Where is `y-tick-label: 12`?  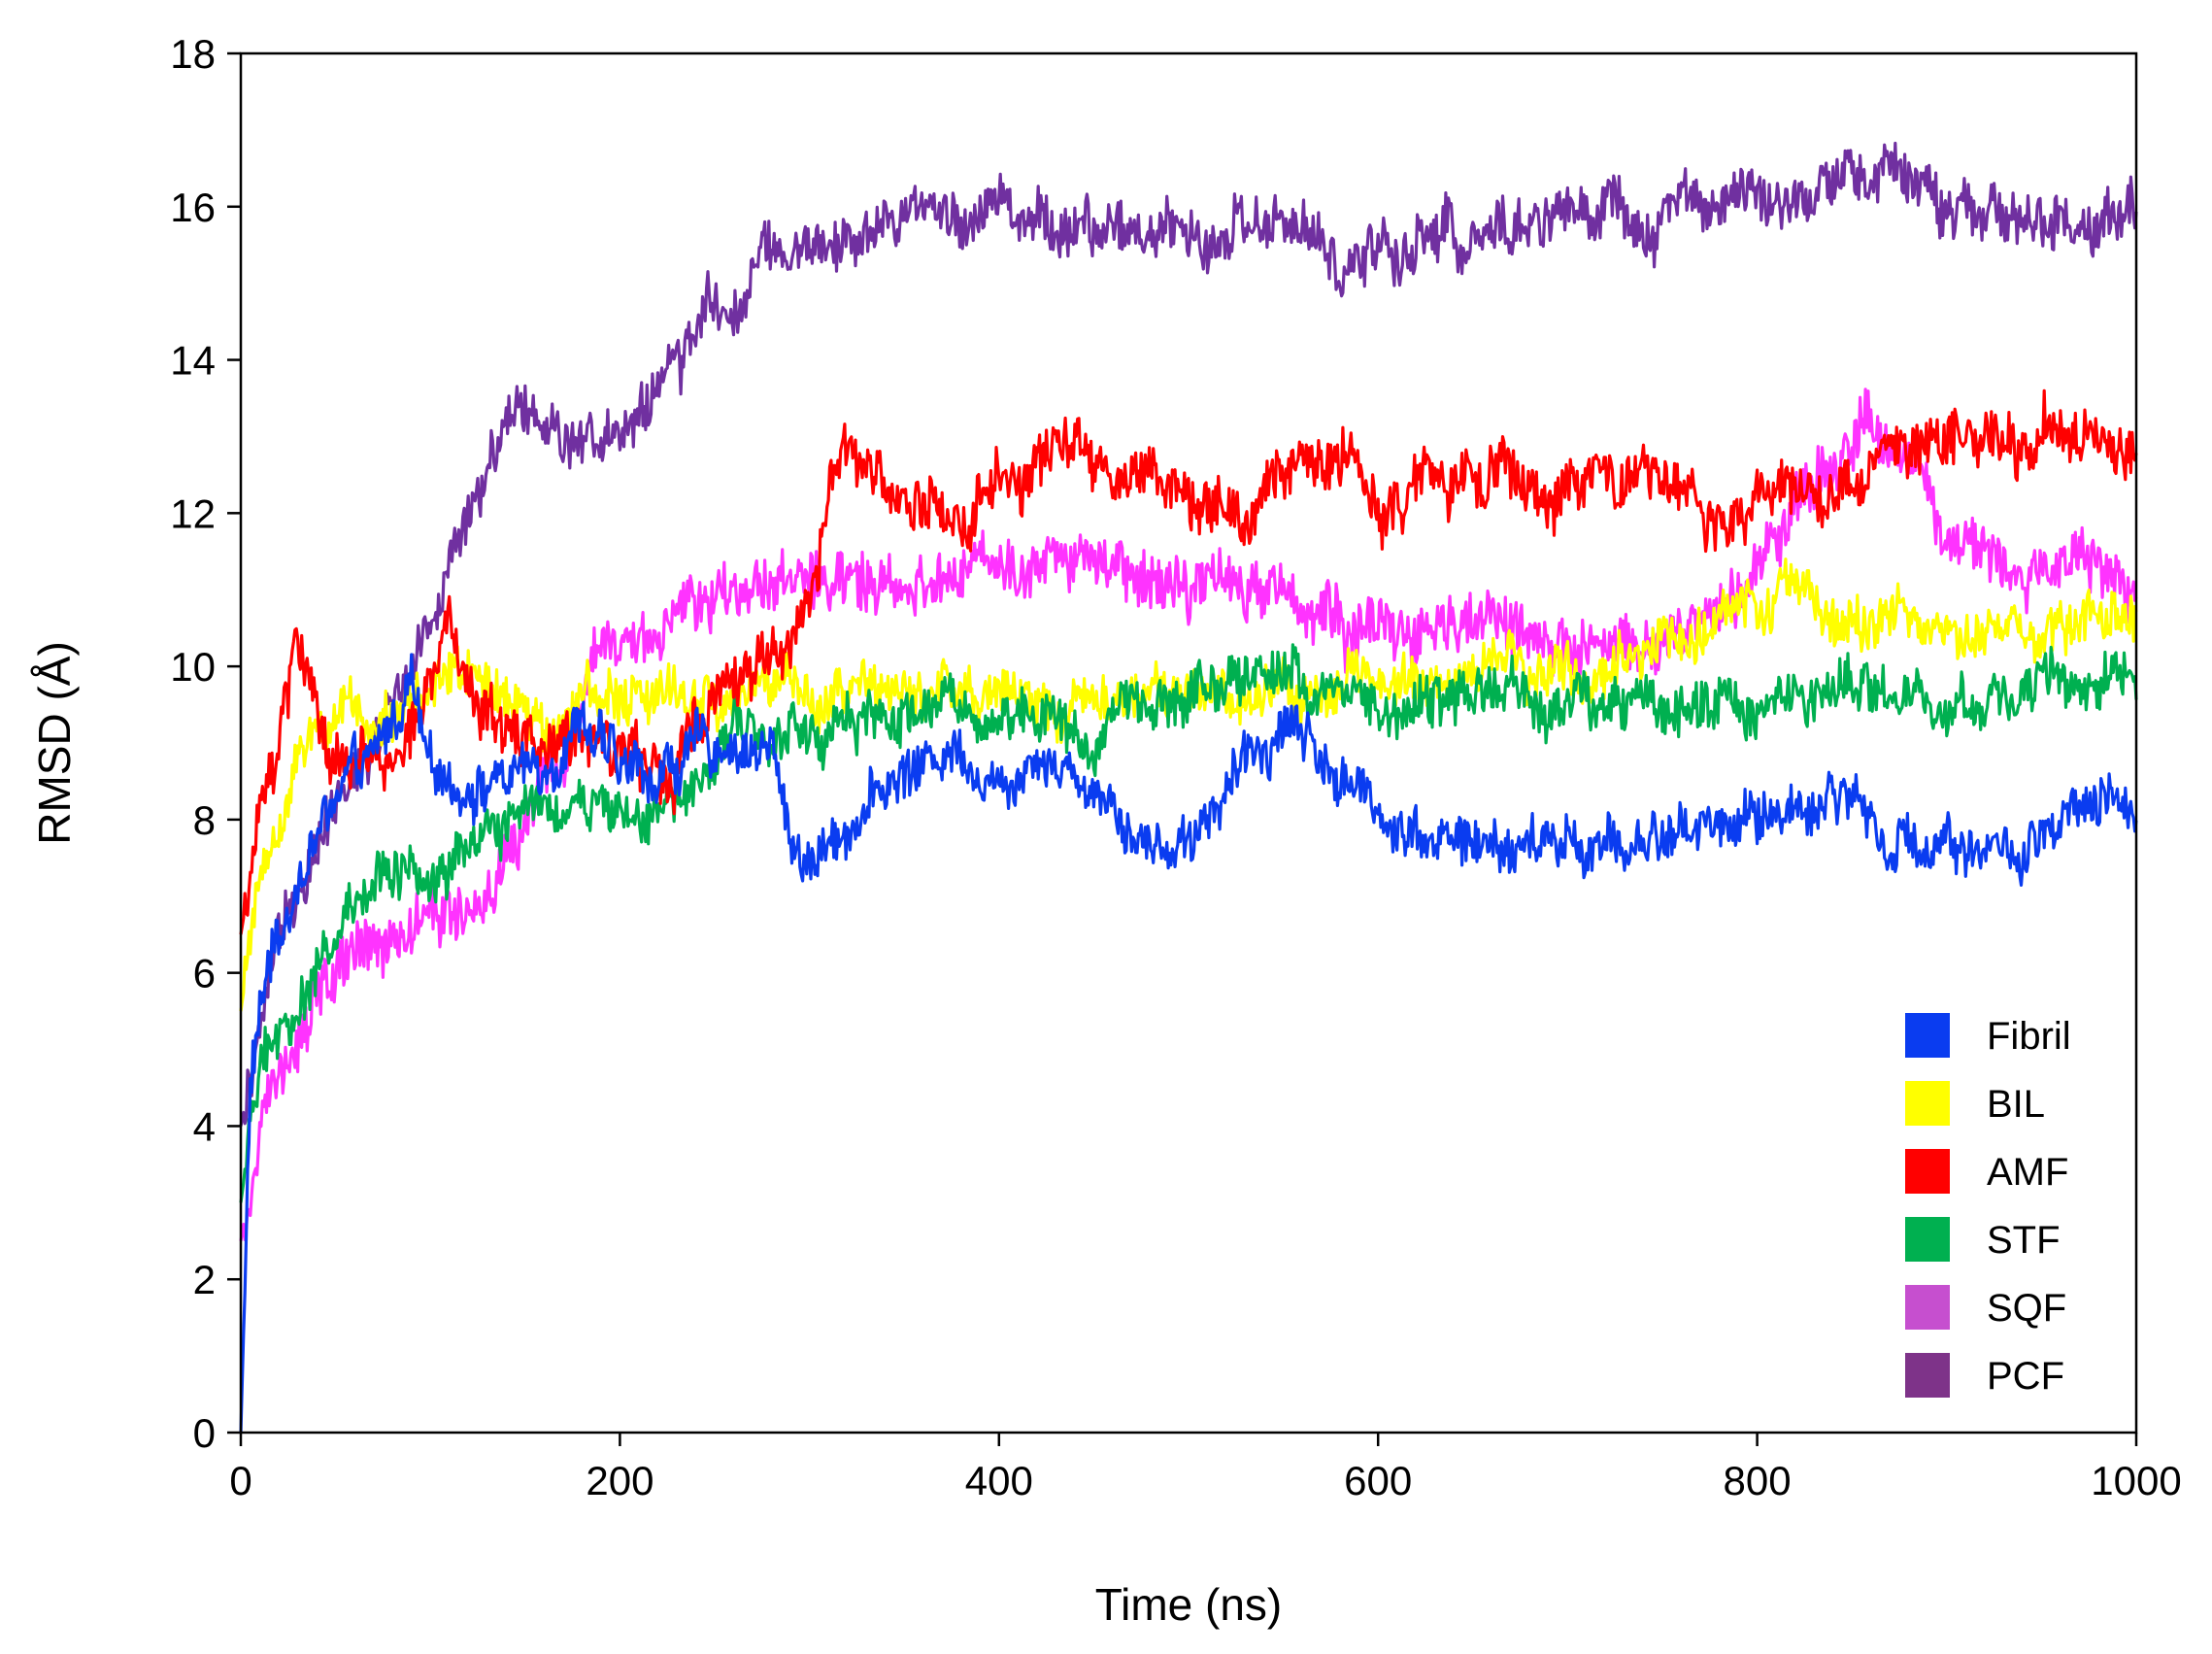 y-tick-label: 12 is located at coordinates (193, 513).